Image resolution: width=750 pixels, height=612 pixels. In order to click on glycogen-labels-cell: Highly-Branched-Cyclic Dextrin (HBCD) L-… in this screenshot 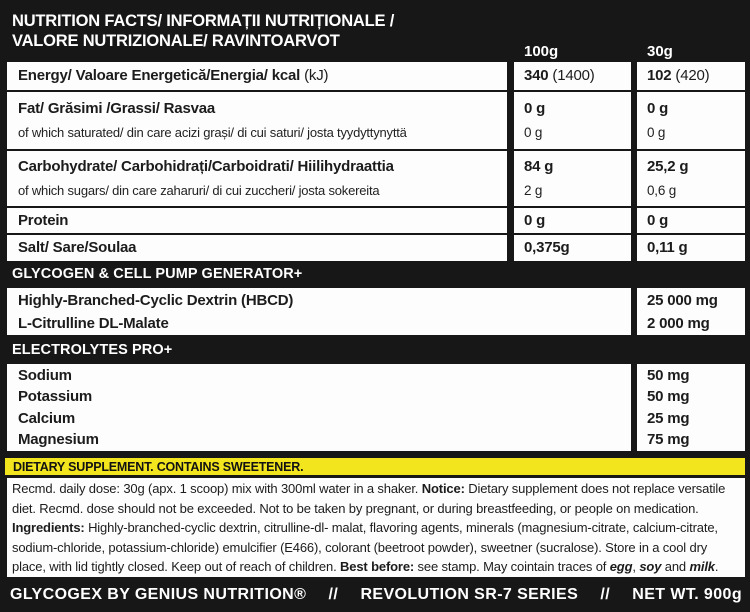, I will do `click(319, 311)`.